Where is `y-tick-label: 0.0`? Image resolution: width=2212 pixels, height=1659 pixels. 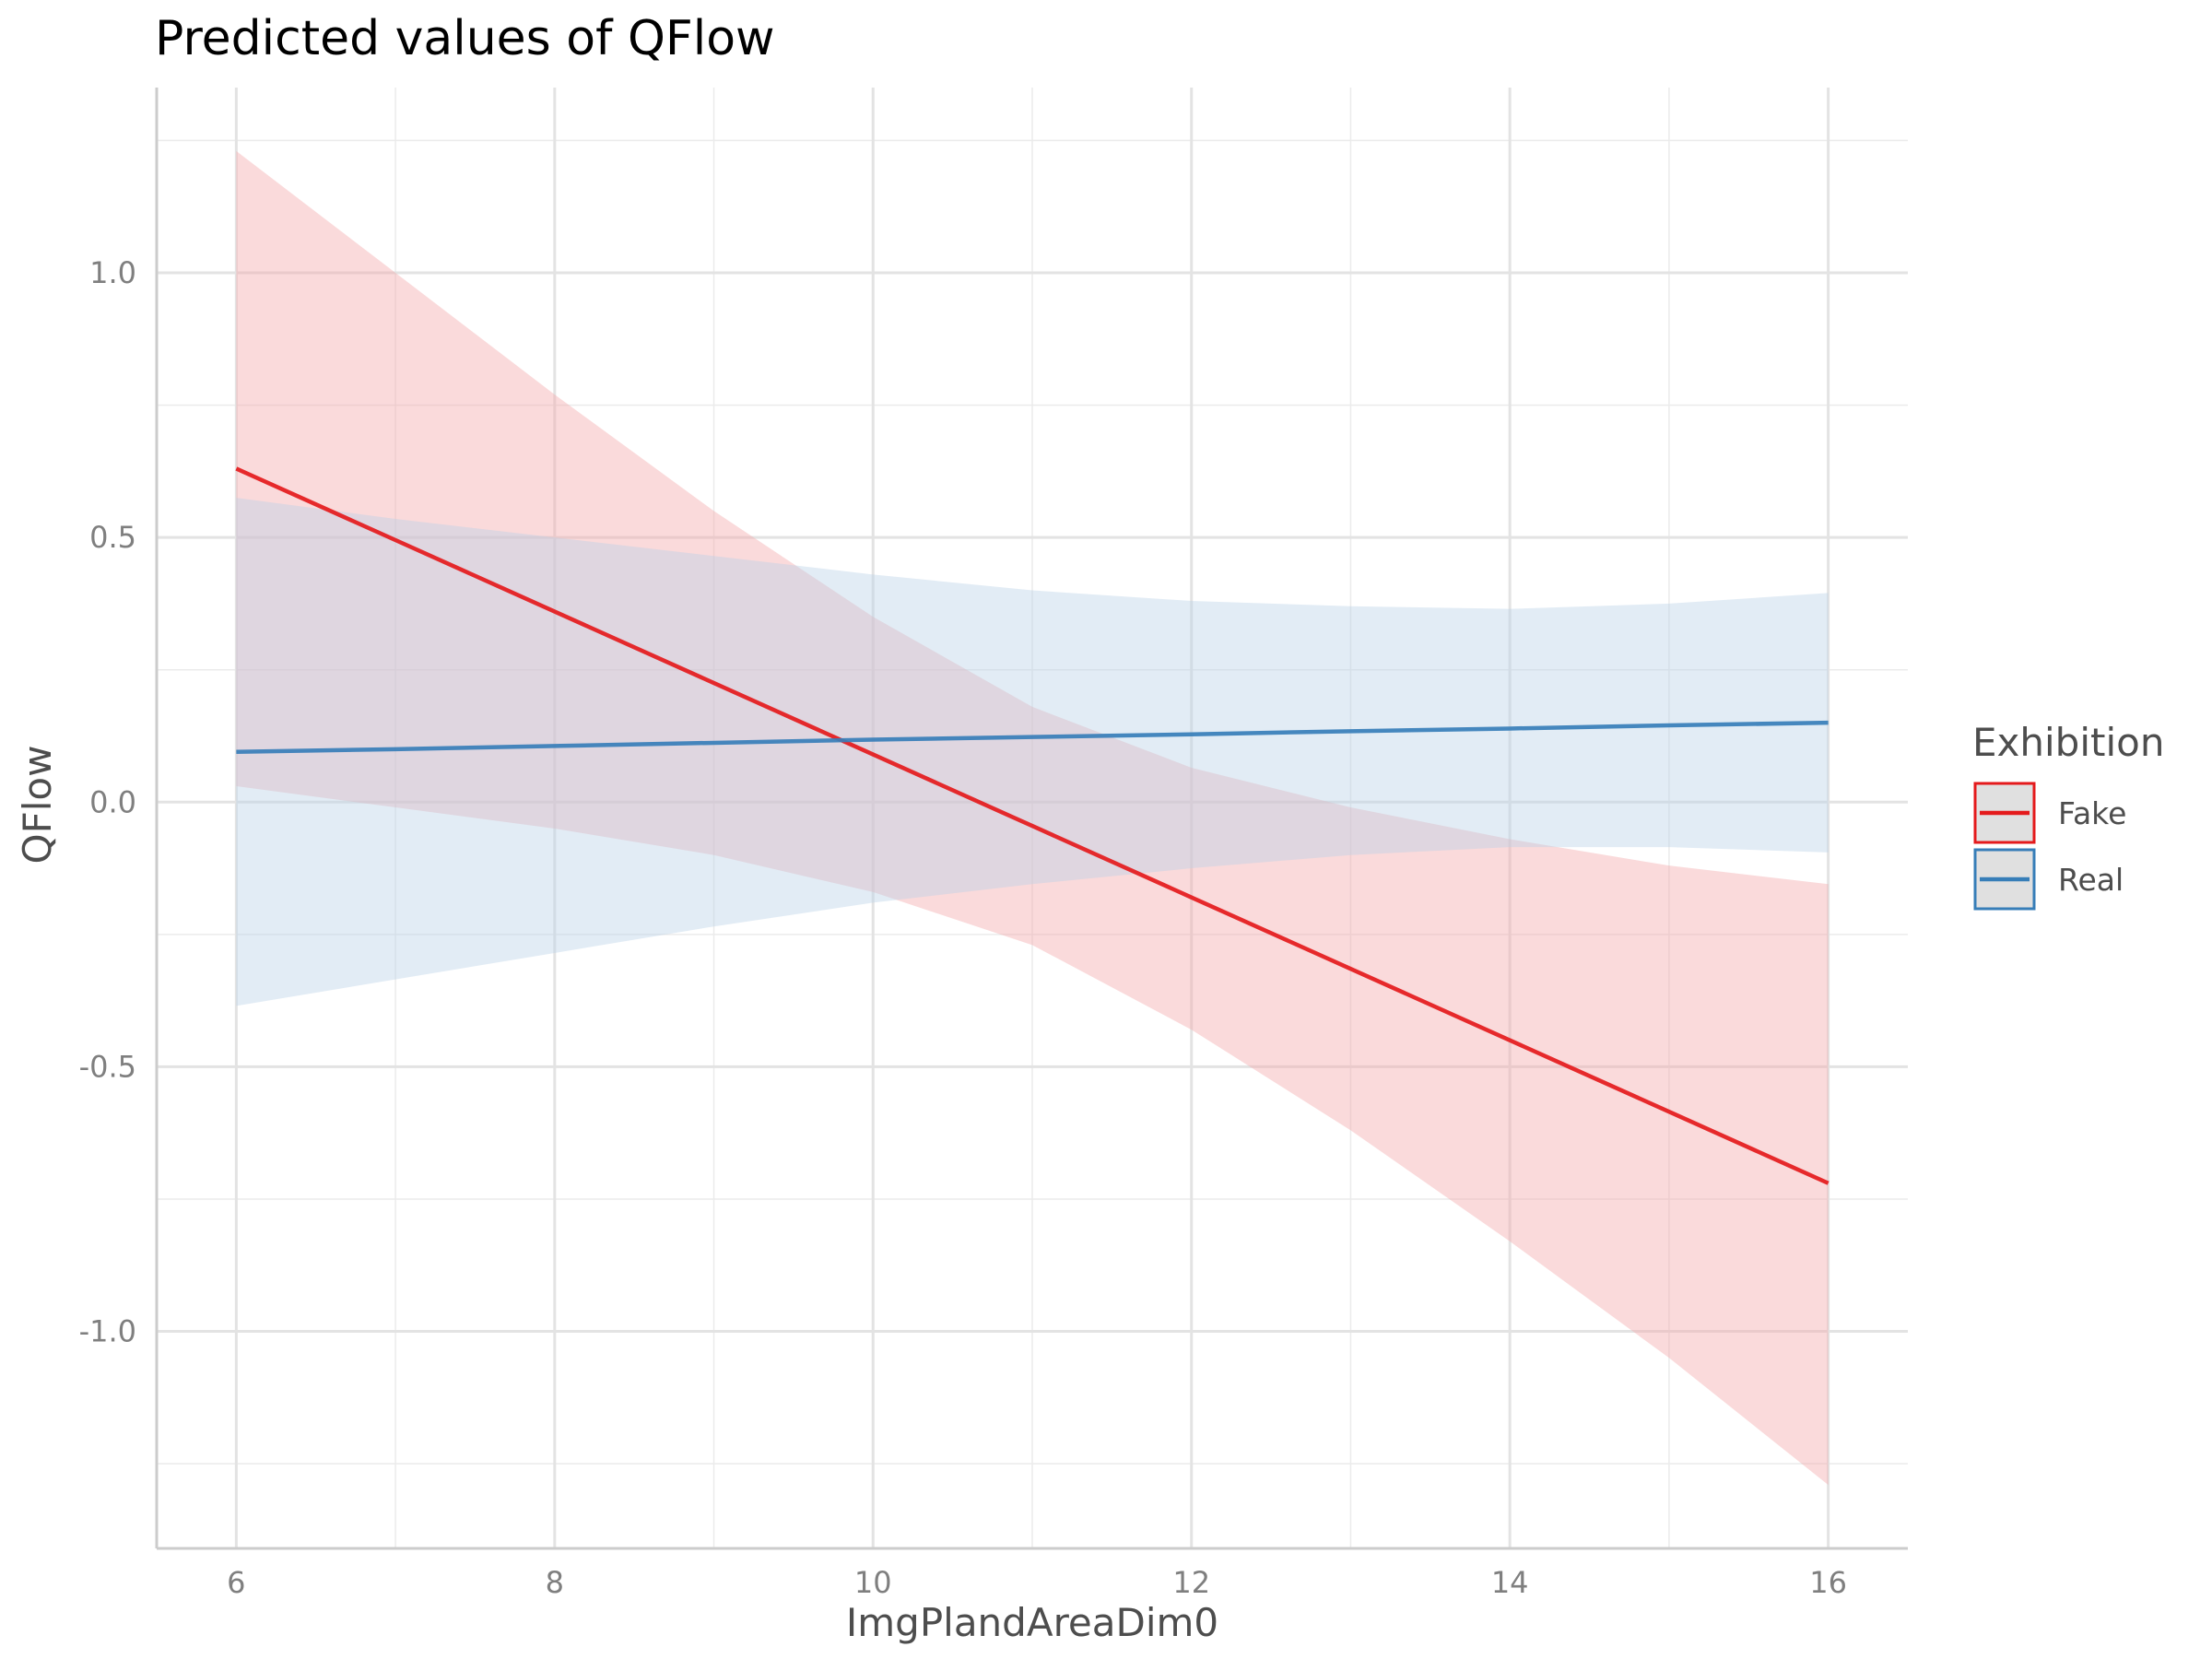
y-tick-label: 0.0 is located at coordinates (112, 801).